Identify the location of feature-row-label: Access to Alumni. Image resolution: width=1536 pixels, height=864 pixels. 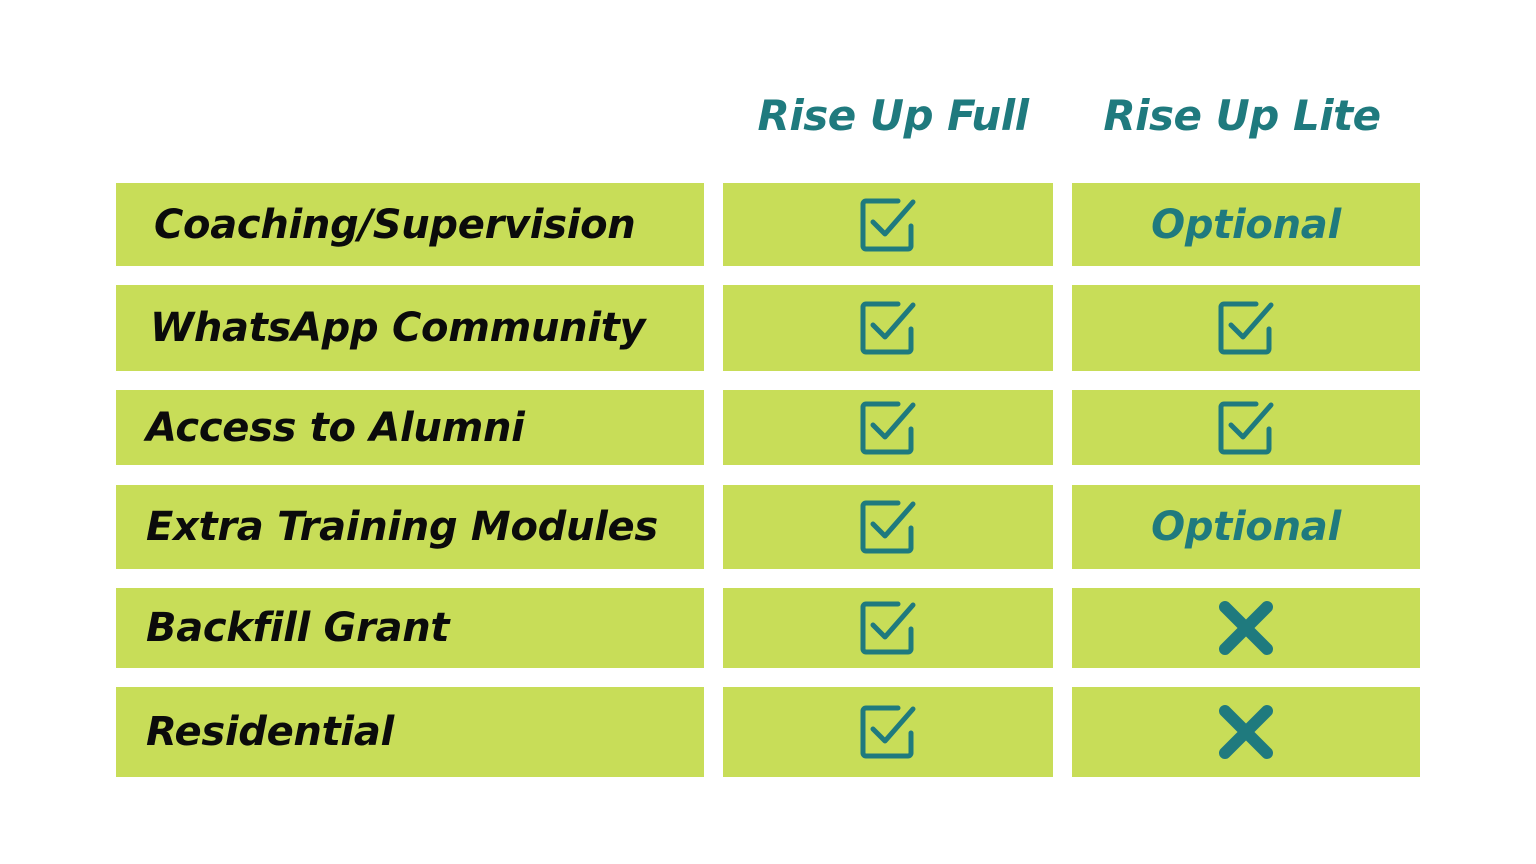
(410, 427).